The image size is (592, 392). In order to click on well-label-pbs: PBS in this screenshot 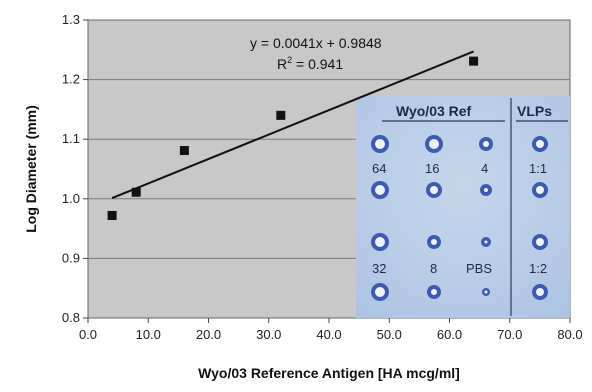, I will do `click(479, 268)`.